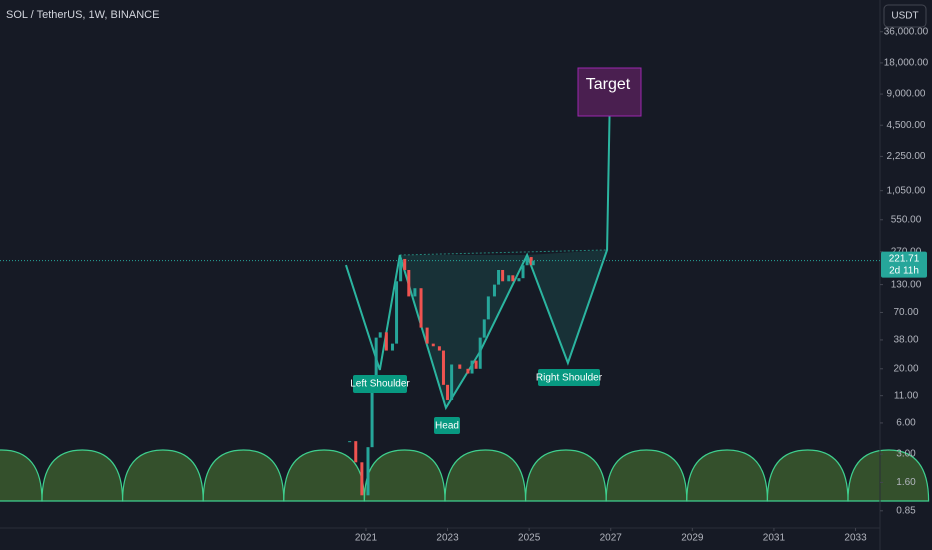 This screenshot has width=932, height=550. What do you see at coordinates (906, 219) in the screenshot?
I see `y-tick-label: 550.00` at bounding box center [906, 219].